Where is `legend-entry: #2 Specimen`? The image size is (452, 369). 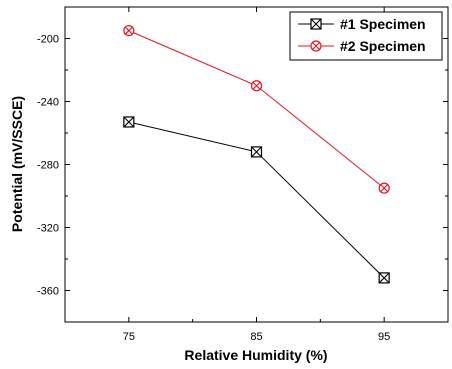 legend-entry: #2 Specimen is located at coordinates (362, 46).